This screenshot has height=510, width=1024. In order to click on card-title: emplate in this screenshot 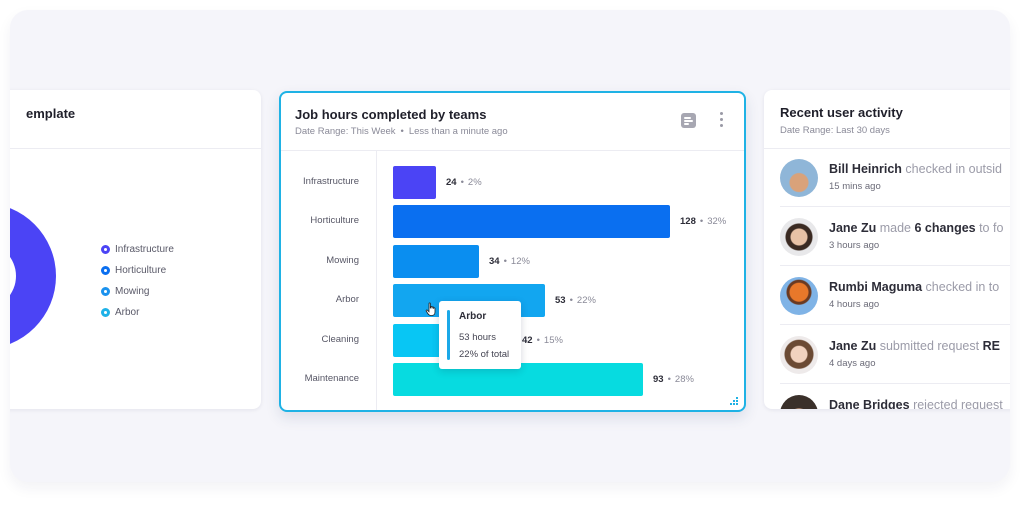, I will do `click(51, 113)`.